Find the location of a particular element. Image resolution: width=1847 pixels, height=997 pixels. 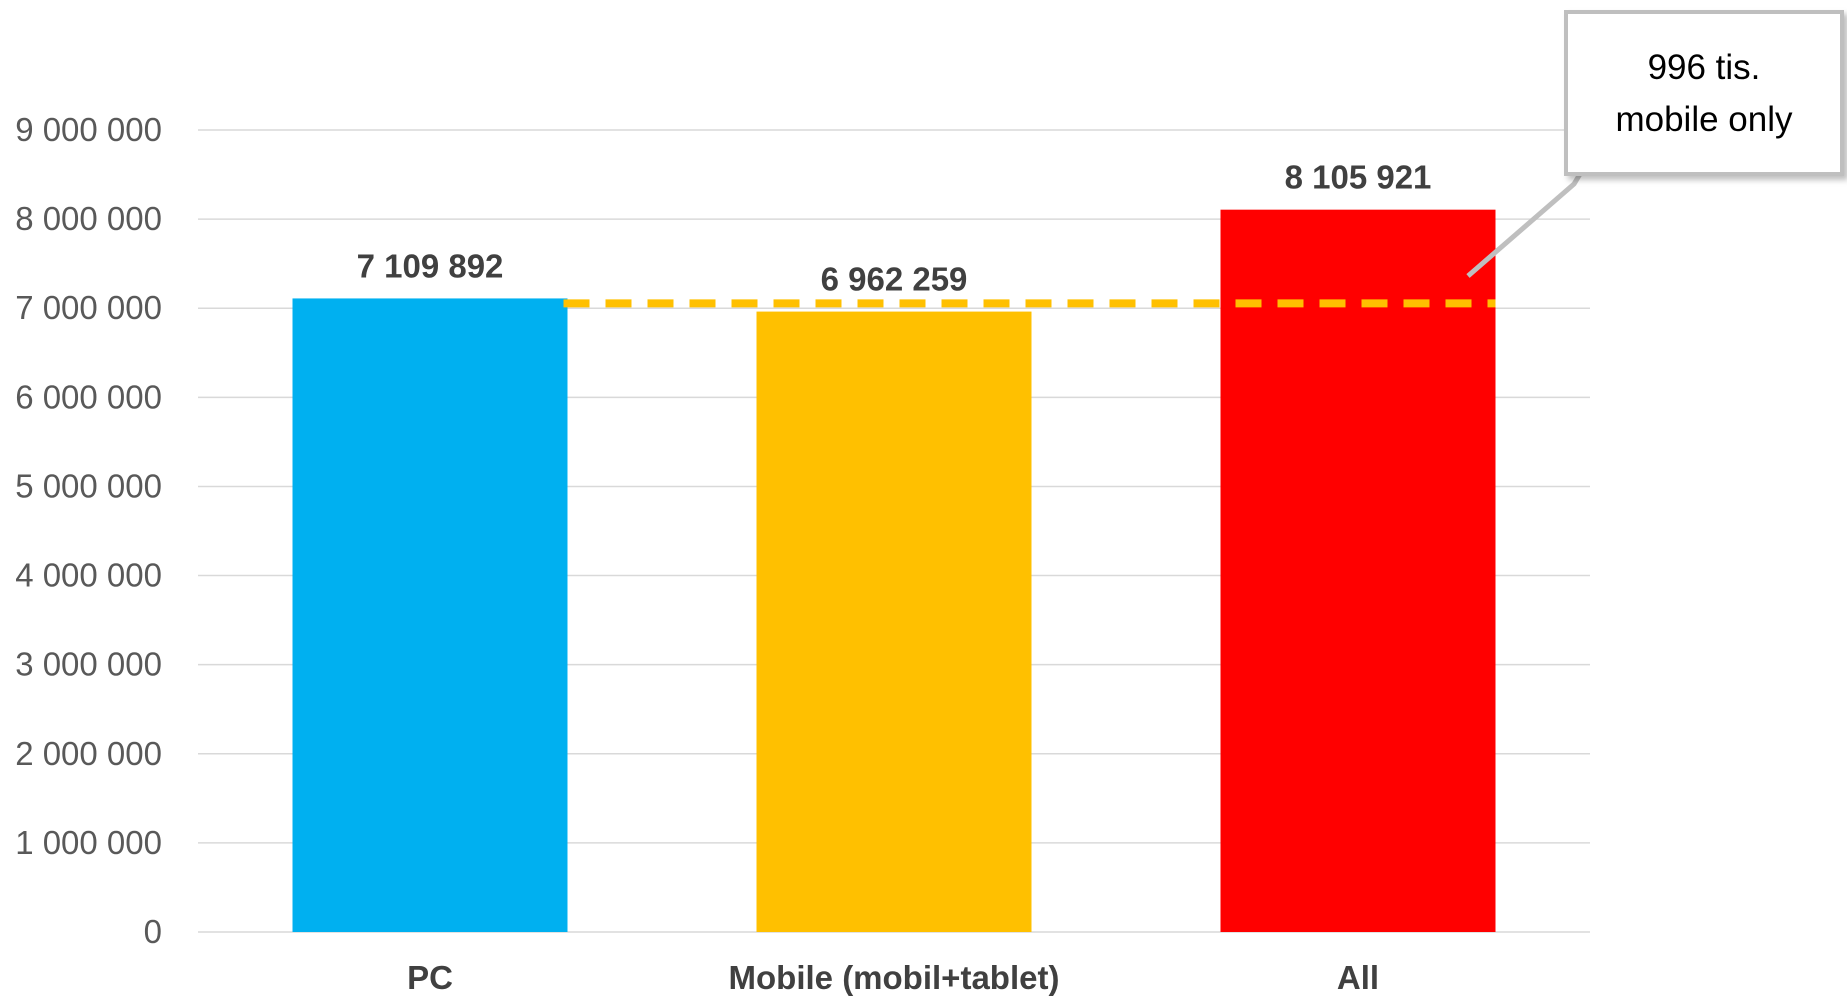

callout-leader is located at coordinates (1524, 225).